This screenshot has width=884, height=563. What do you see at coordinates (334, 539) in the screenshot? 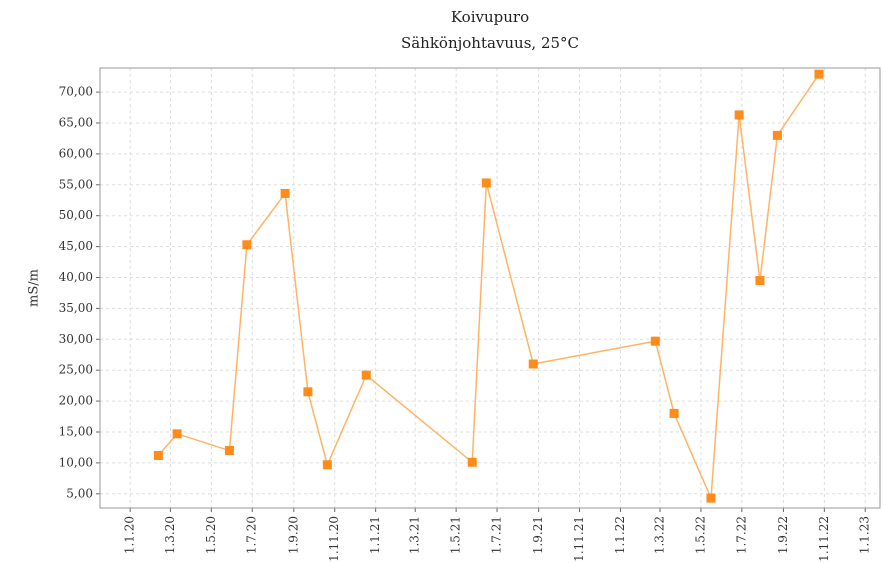
I see `x-tick-label: 1.11.20` at bounding box center [334, 539].